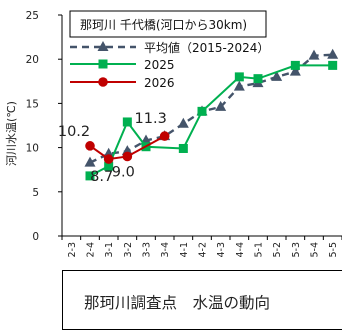  What do you see at coordinates (32, 149) in the screenshot?
I see `y-tick-label: 10` at bounding box center [32, 149].